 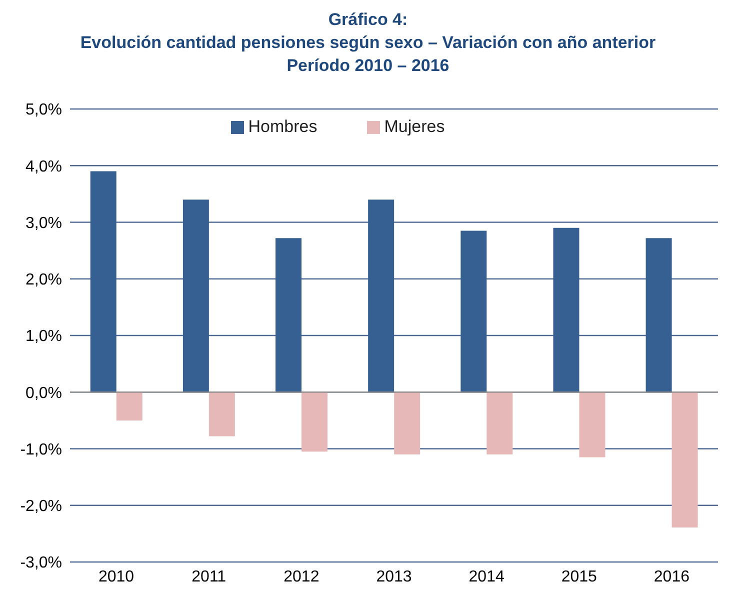 I want to click on y-tick-label: -2,0%, so click(x=41, y=507).